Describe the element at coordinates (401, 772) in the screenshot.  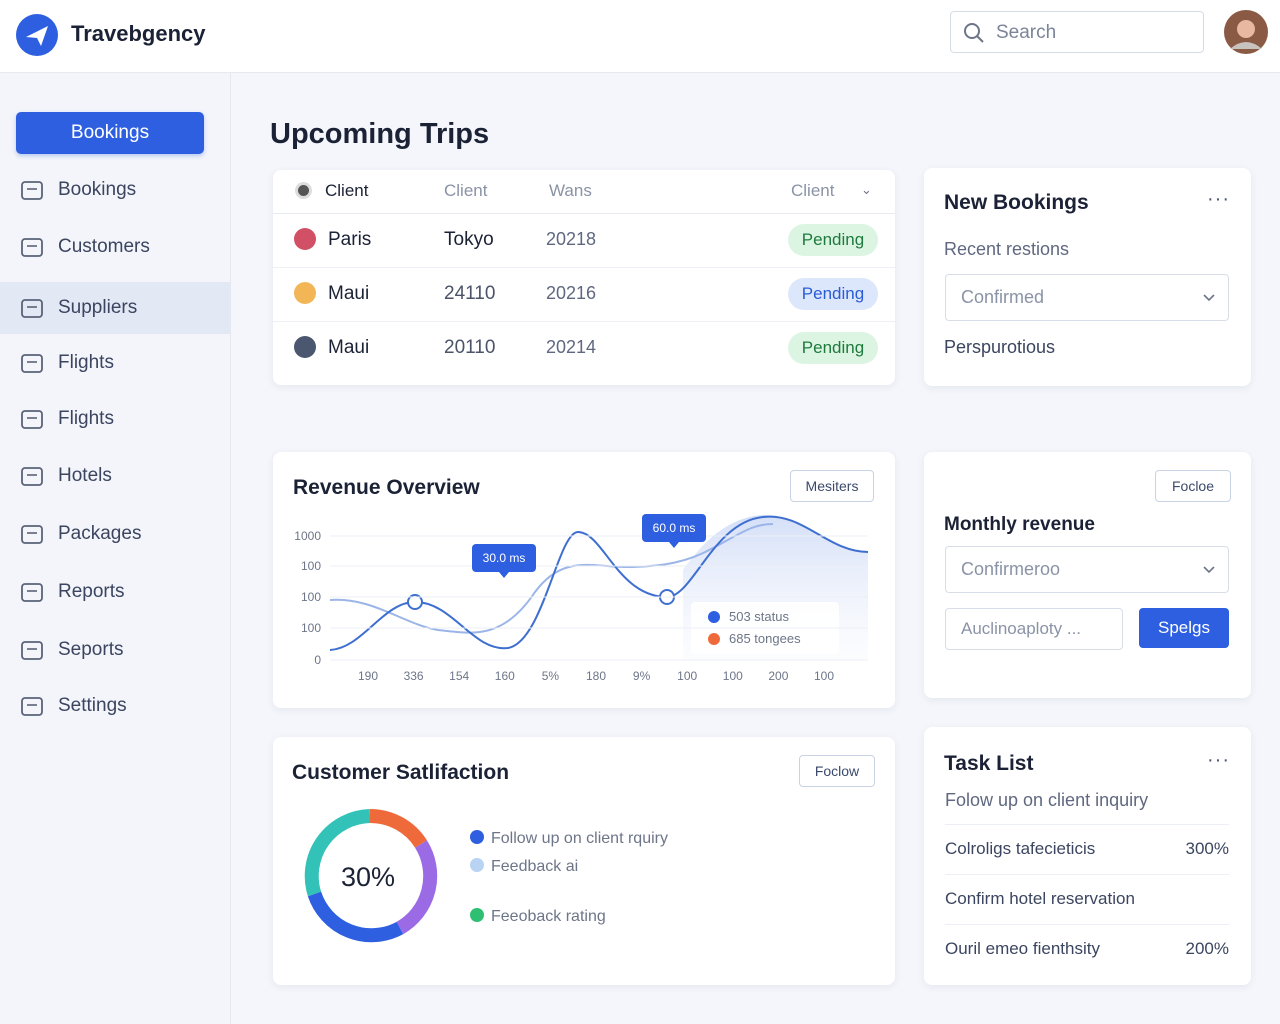
I see `card-title: Customer Satlifaction` at that location.